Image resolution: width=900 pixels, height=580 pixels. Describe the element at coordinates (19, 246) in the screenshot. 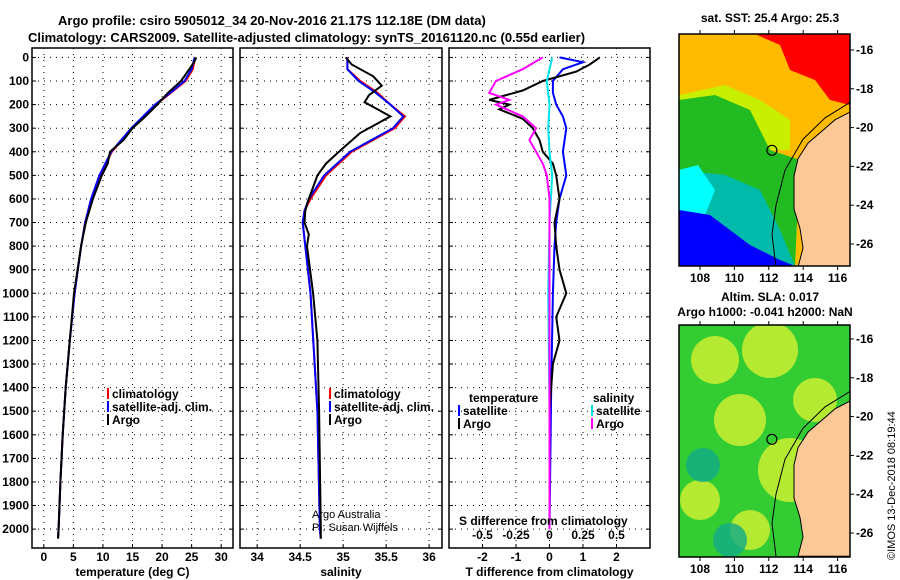

I see `y-tick-label: 800` at that location.